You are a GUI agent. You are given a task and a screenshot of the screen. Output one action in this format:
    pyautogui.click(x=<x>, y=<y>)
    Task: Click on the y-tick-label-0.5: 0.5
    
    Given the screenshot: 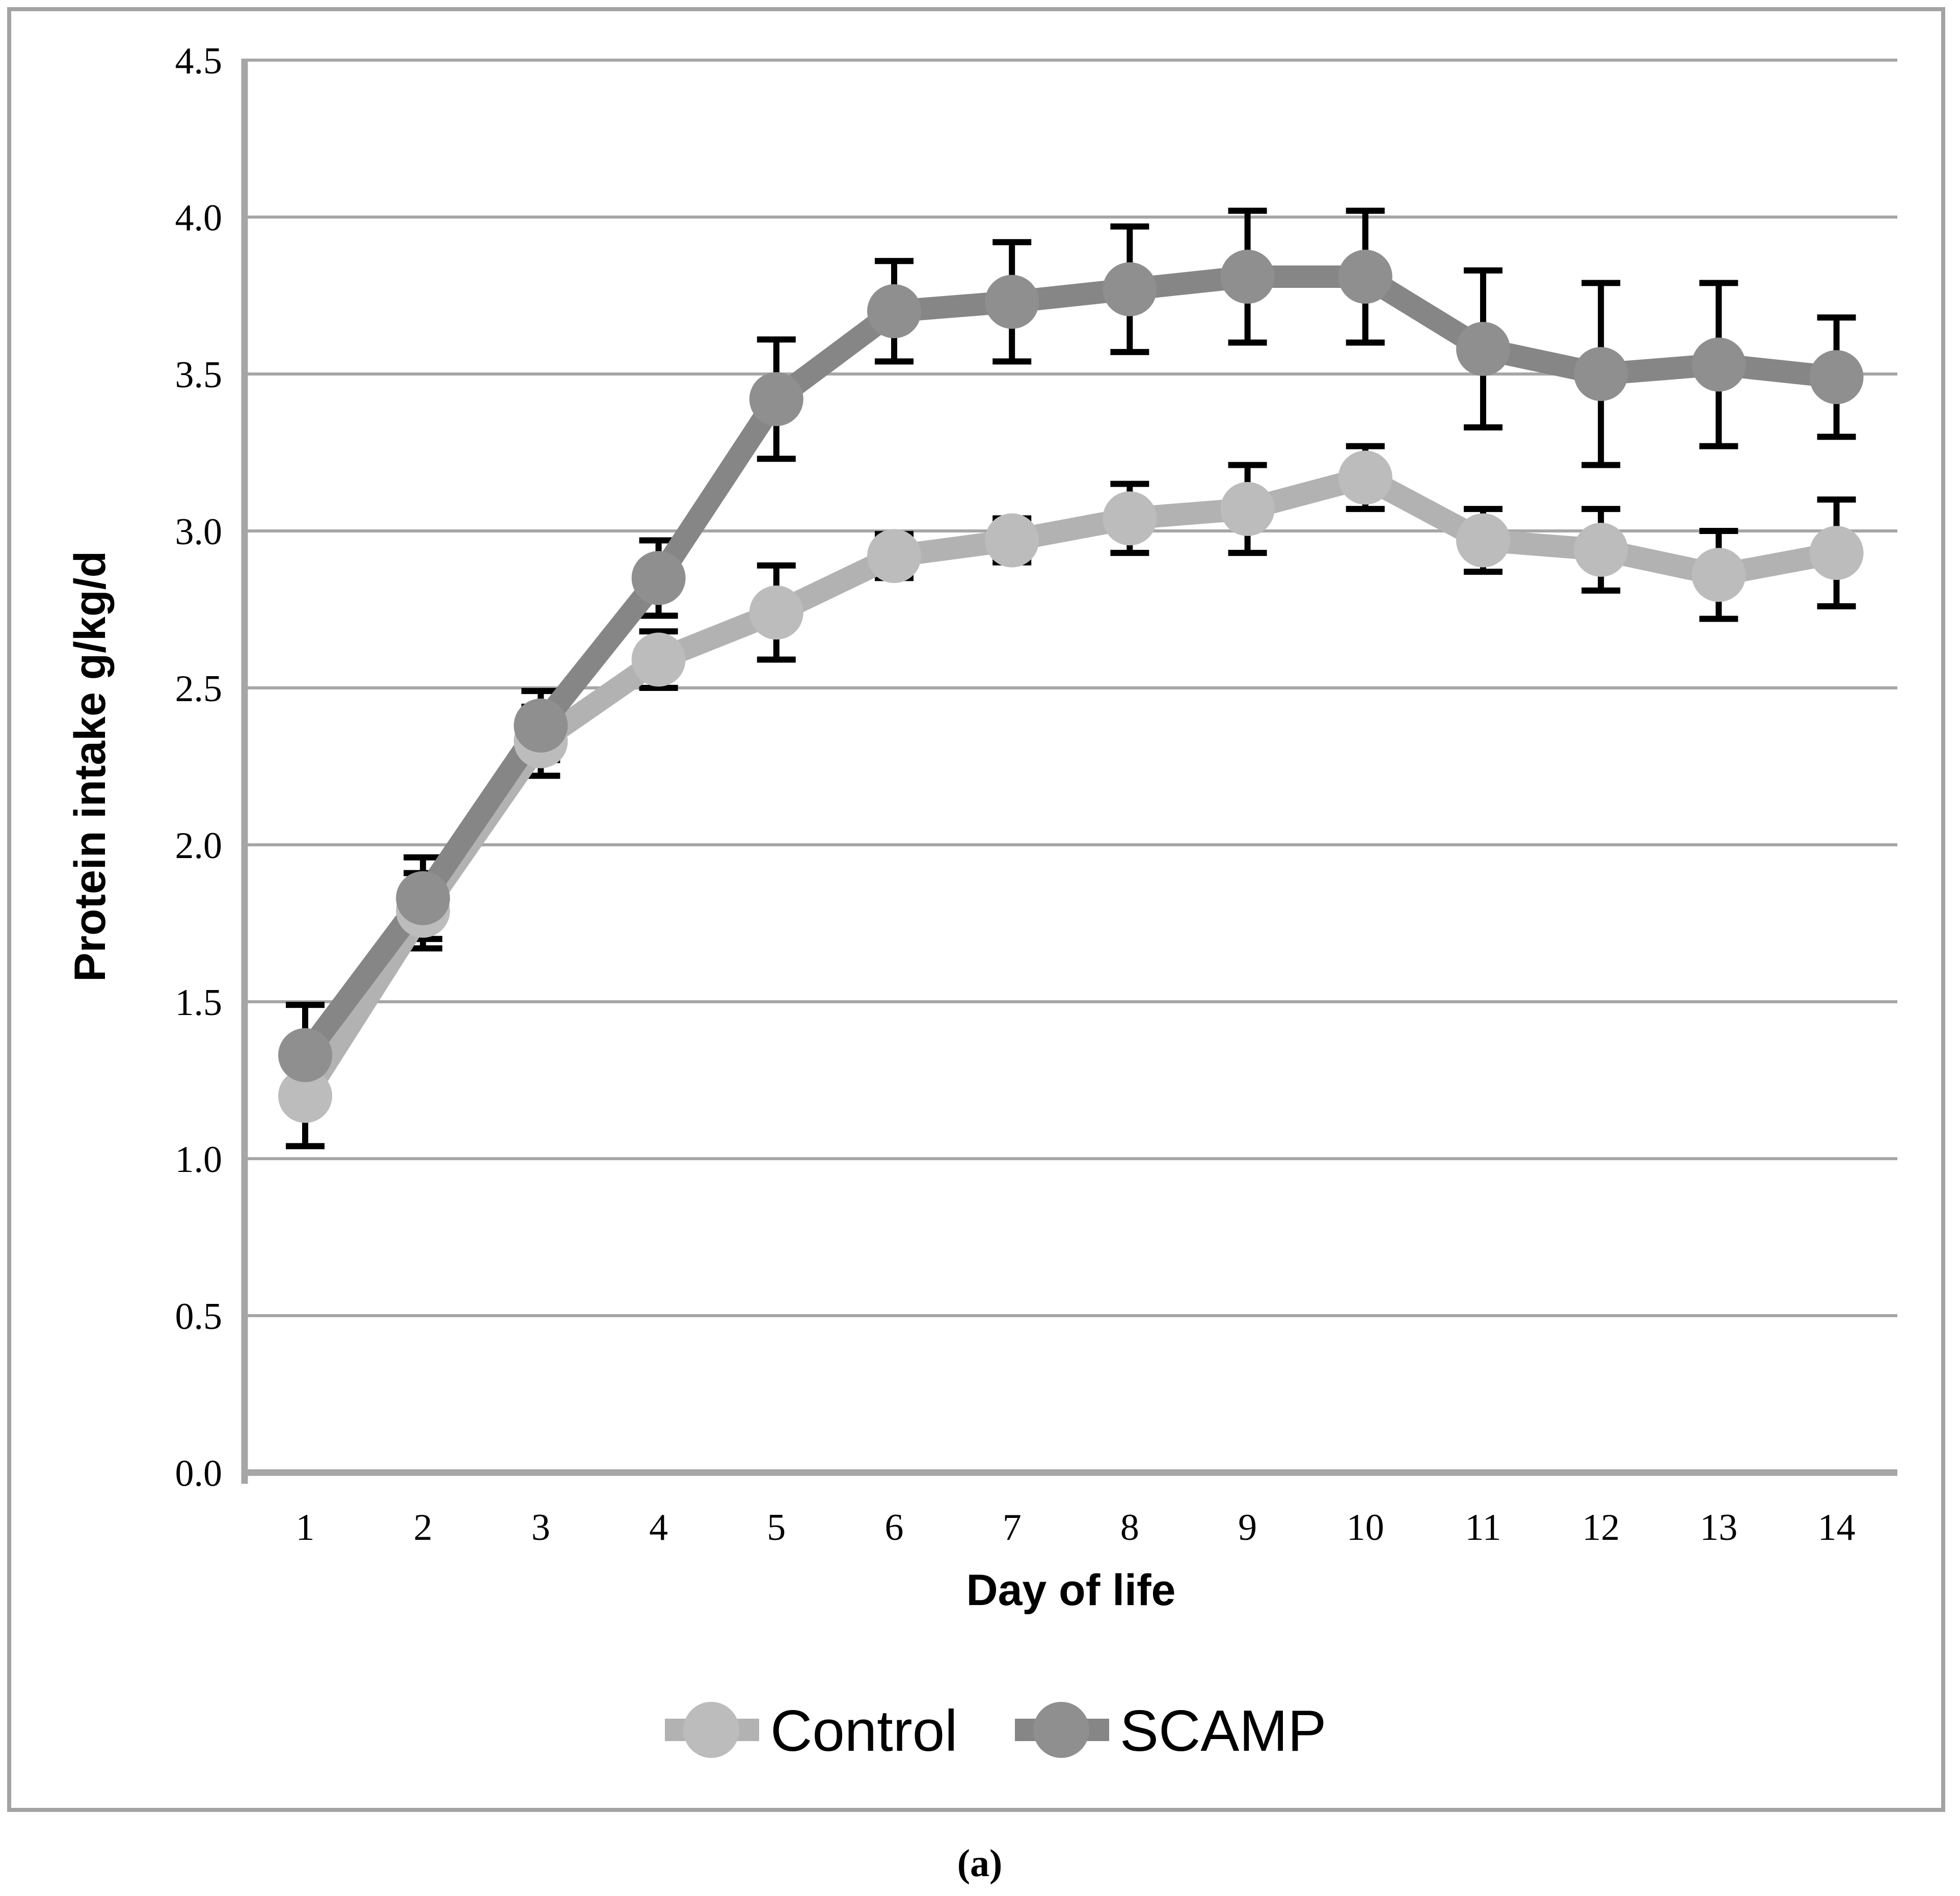 What is the action you would take?
    pyautogui.click(x=199, y=1317)
    